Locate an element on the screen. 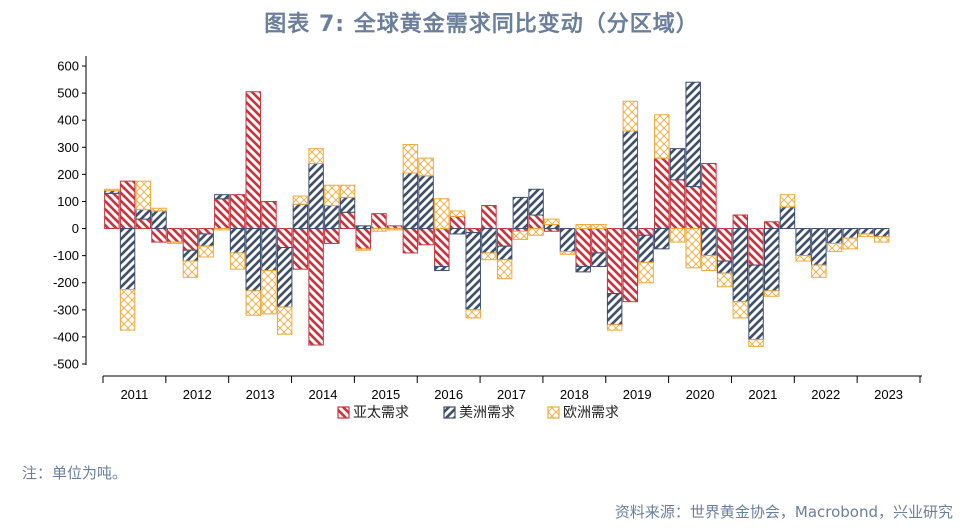 This screenshot has width=963, height=529. bar-europe-2023Q2 is located at coordinates (881, 239).